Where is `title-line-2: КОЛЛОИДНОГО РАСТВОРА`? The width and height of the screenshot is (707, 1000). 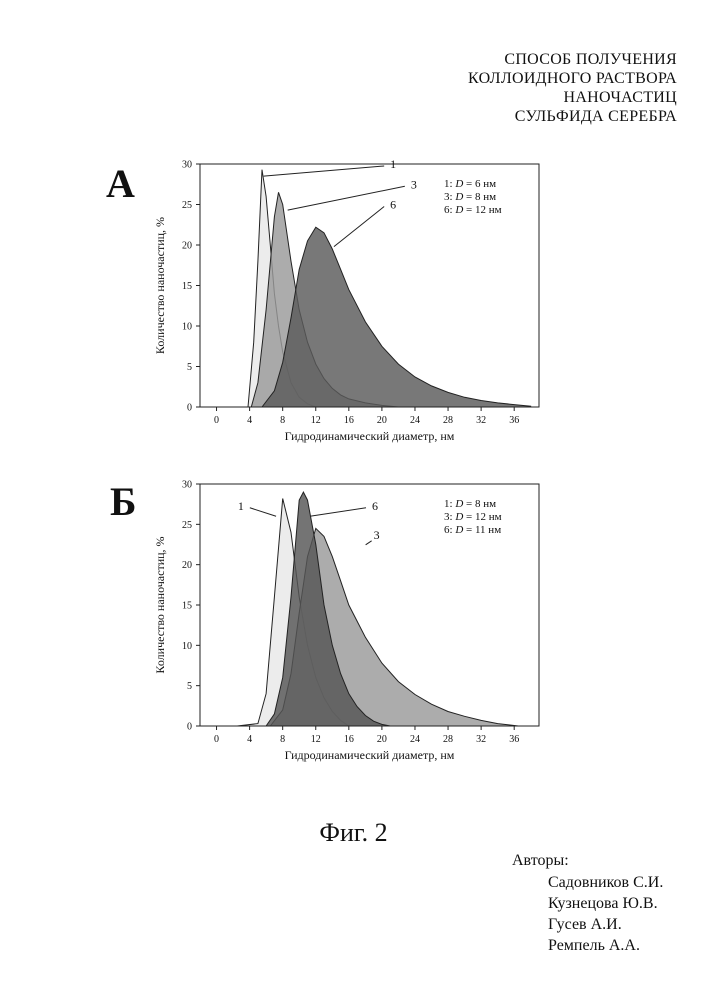
title-line-2: КОЛЛОИДНОГО РАСТВОРА is located at coordinates (572, 78).